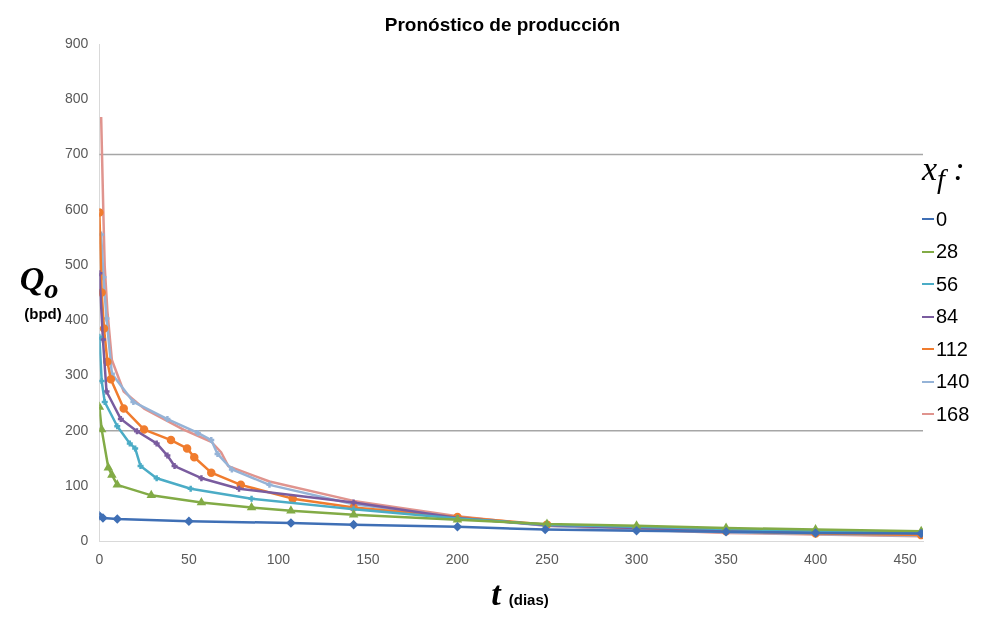 The image size is (1005, 624). What do you see at coordinates (905, 559) in the screenshot?
I see `x-tick-label: 450` at bounding box center [905, 559].